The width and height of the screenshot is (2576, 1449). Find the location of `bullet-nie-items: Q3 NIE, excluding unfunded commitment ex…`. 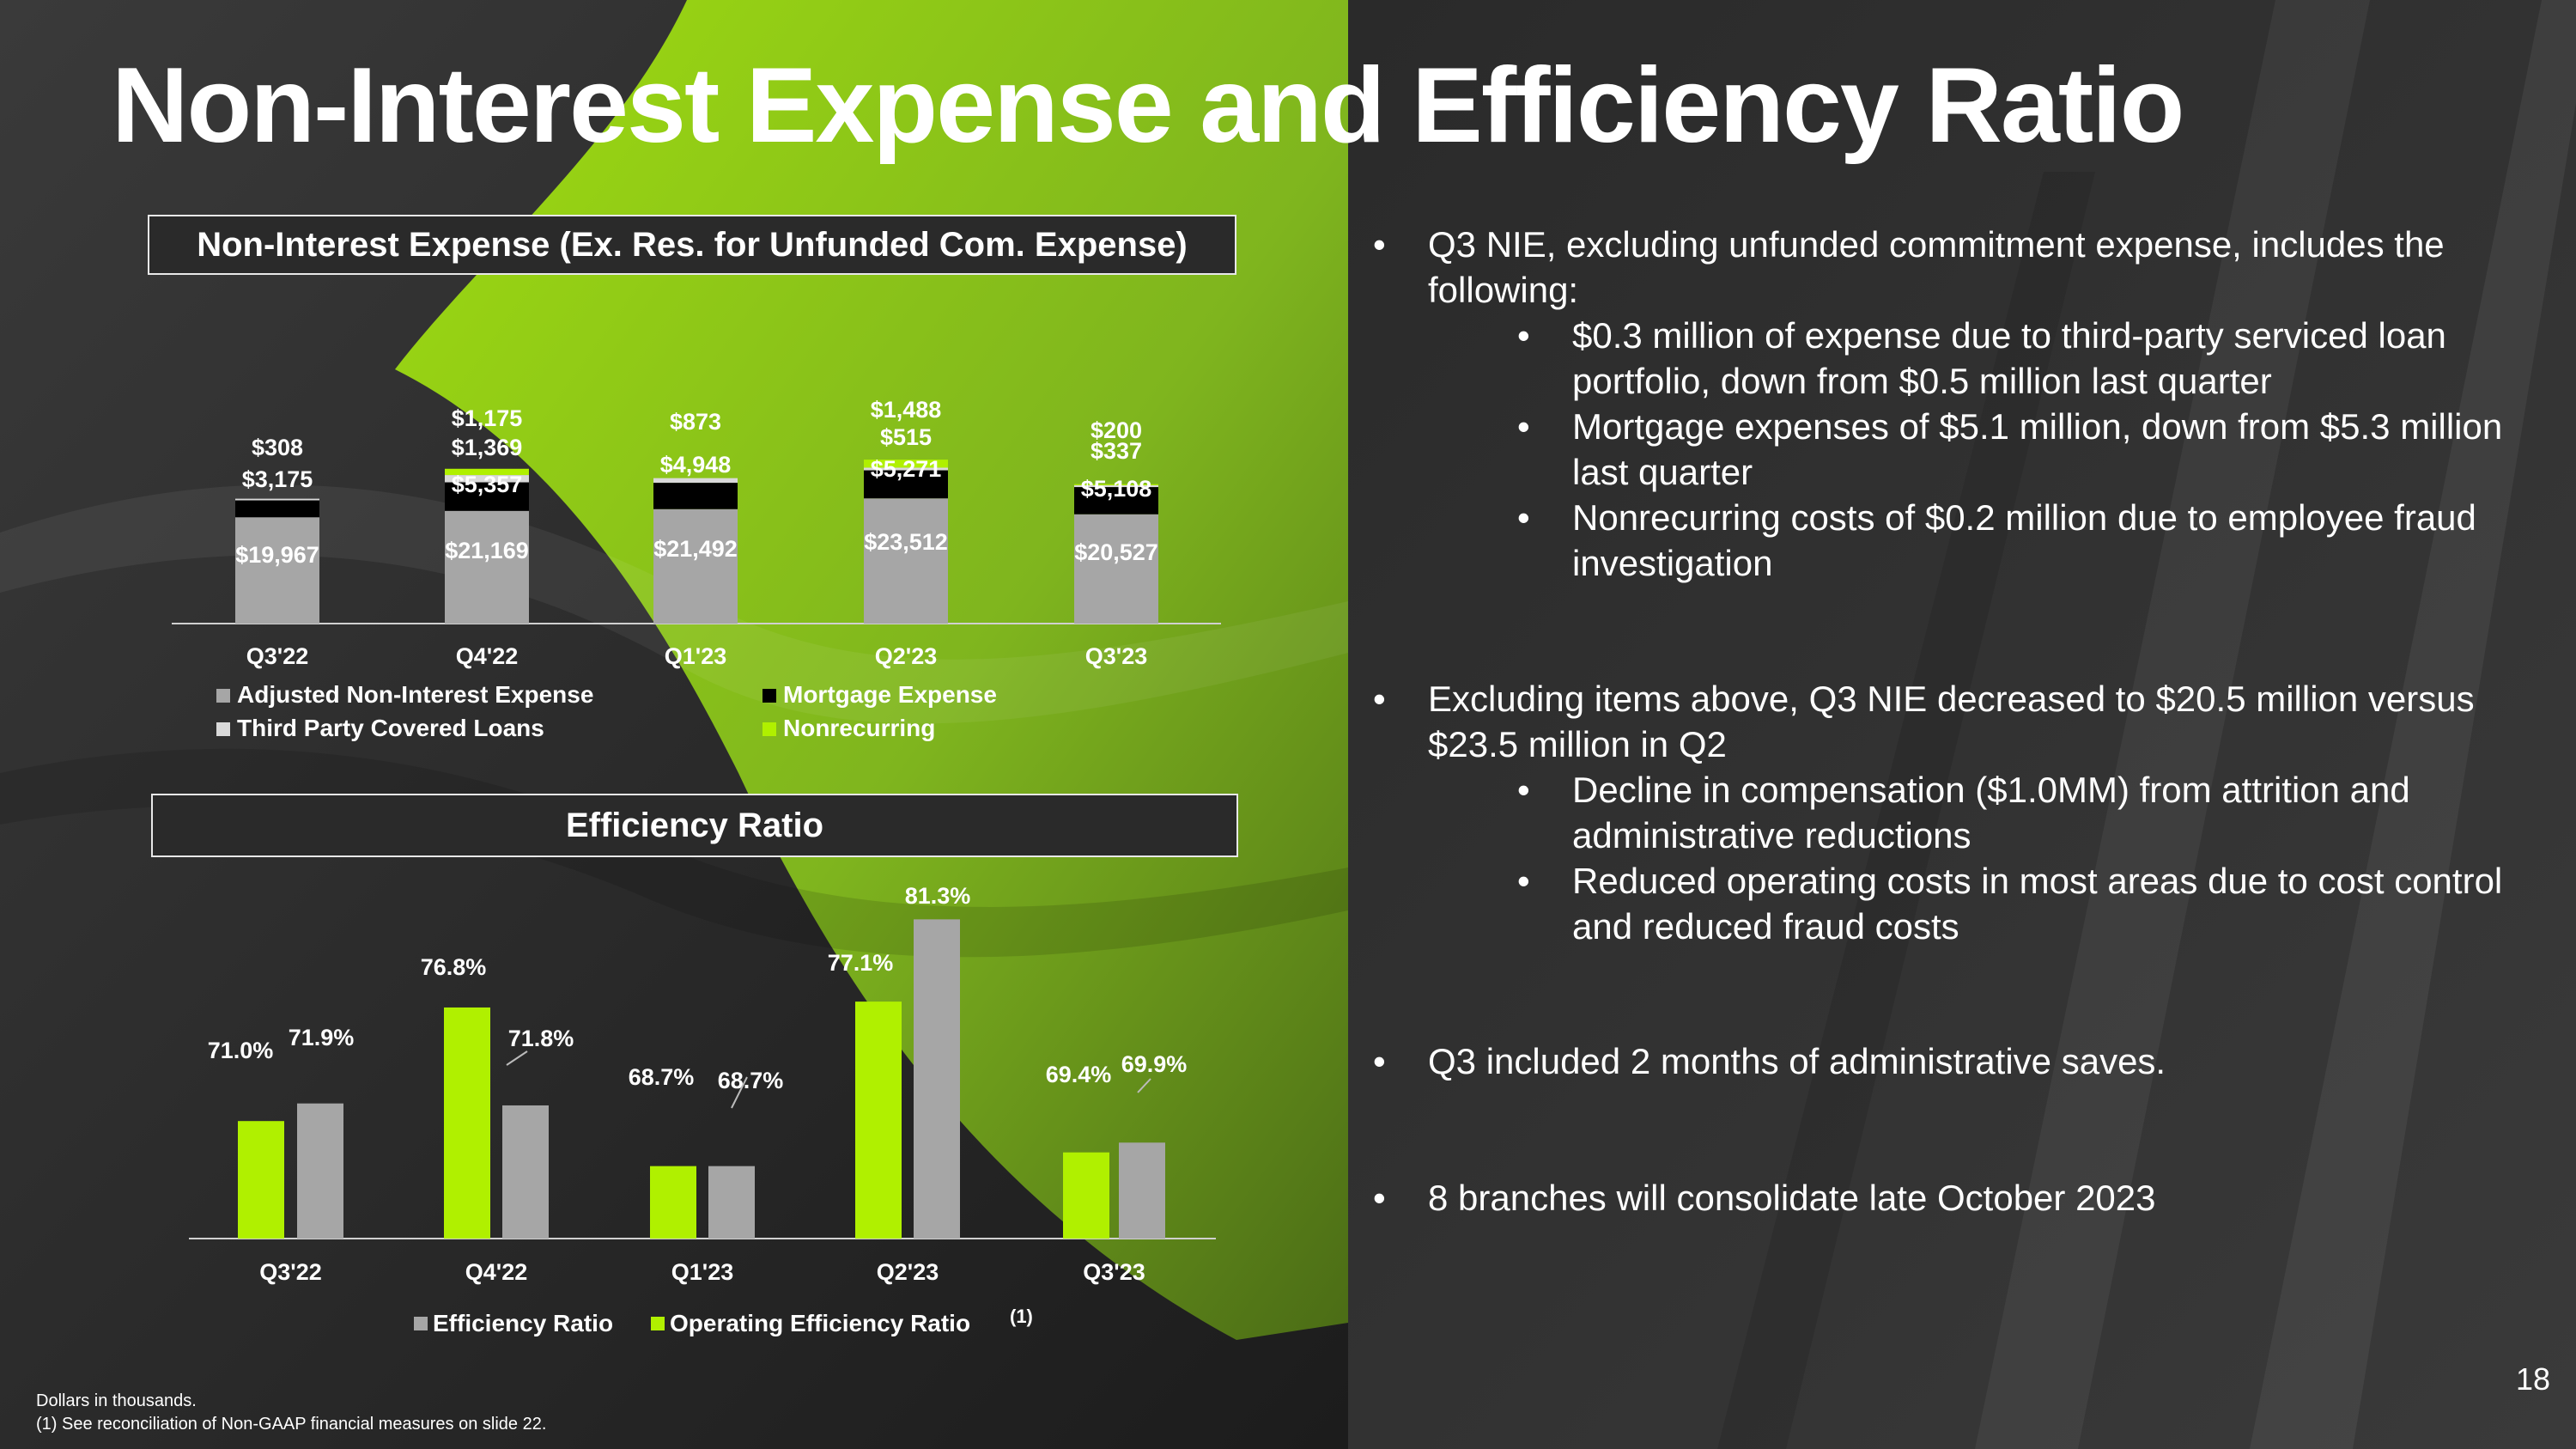

bullet-nie-items: Q3 NIE, excluding unfunded commitment ex… is located at coordinates (1962, 404).